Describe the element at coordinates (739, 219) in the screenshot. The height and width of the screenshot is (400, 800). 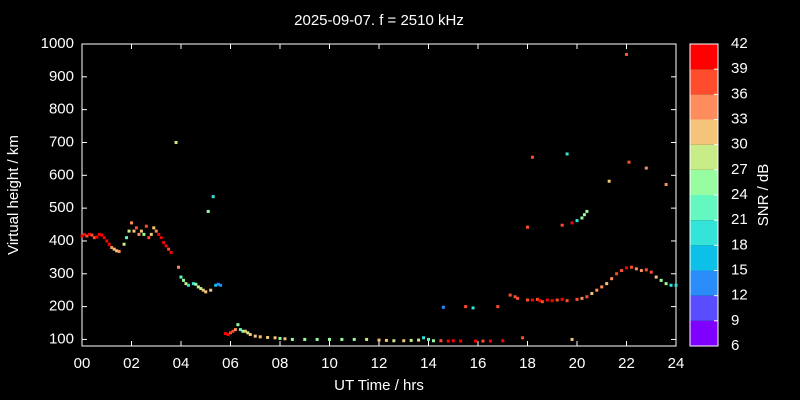
I see `colorbar-tick-label: 21` at that location.